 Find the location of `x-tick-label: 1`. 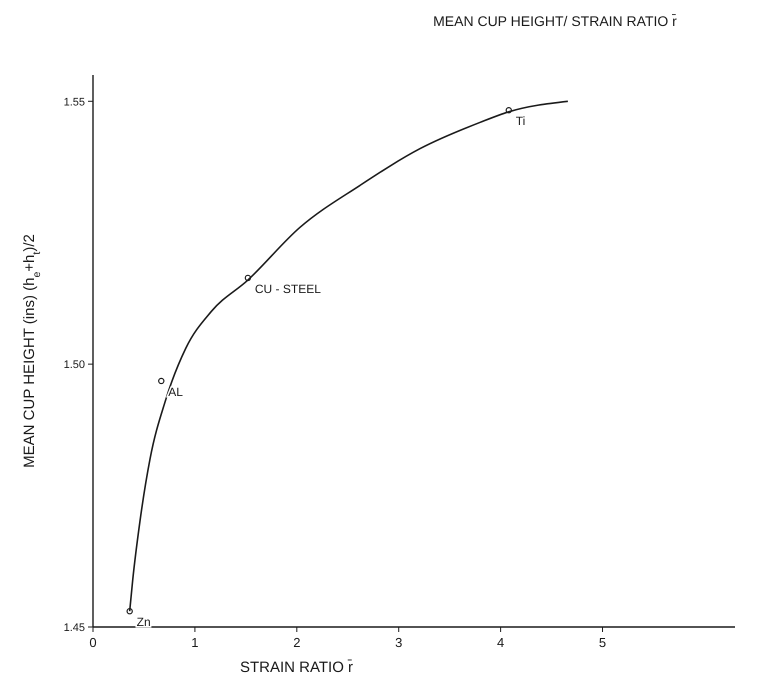

x-tick-label: 1 is located at coordinates (195, 642).